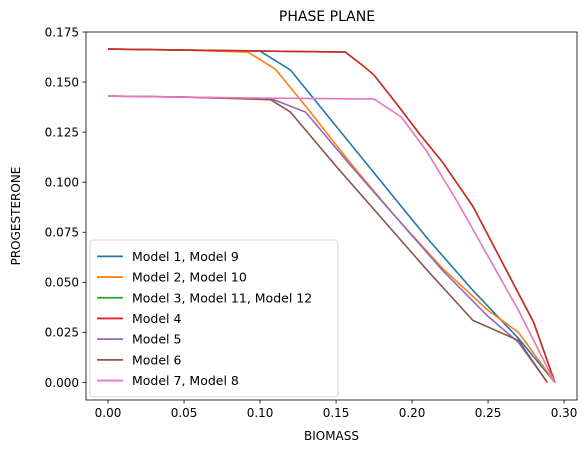  Describe the element at coordinates (157, 318) in the screenshot. I see `legend-entry-label: Model 4` at that location.